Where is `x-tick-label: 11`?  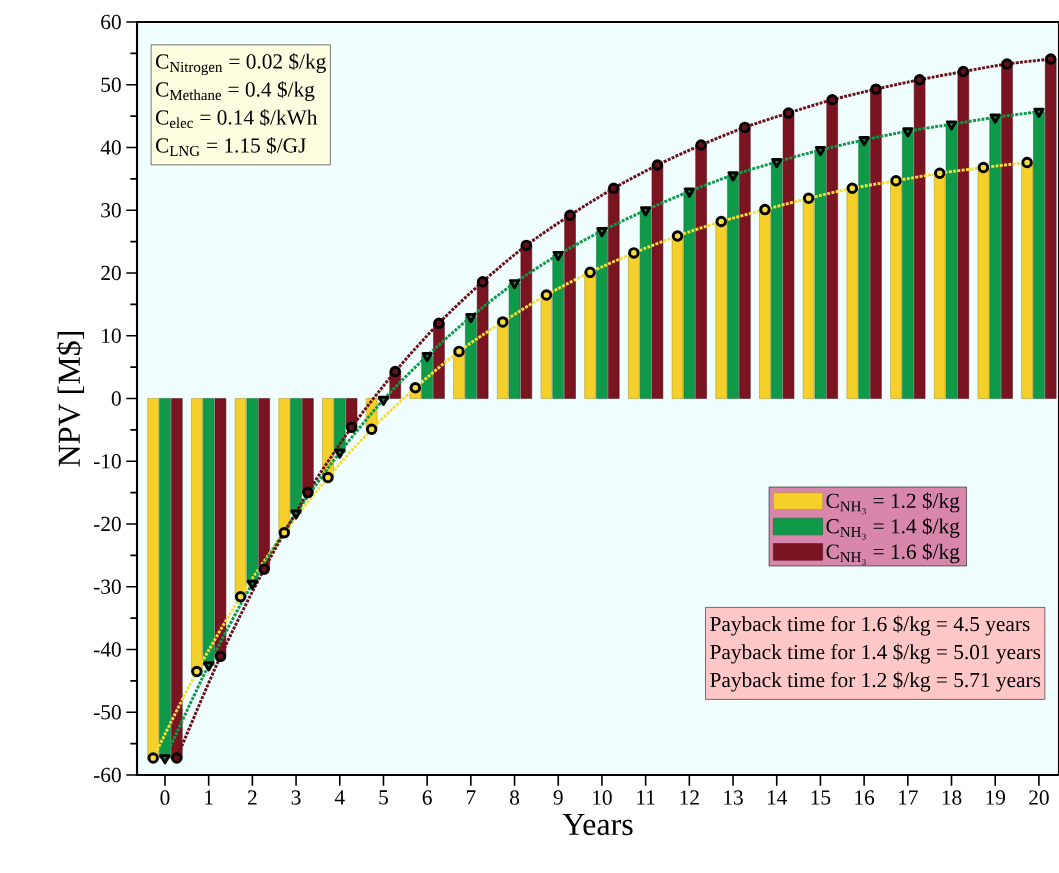
x-tick-label: 11 is located at coordinates (646, 797).